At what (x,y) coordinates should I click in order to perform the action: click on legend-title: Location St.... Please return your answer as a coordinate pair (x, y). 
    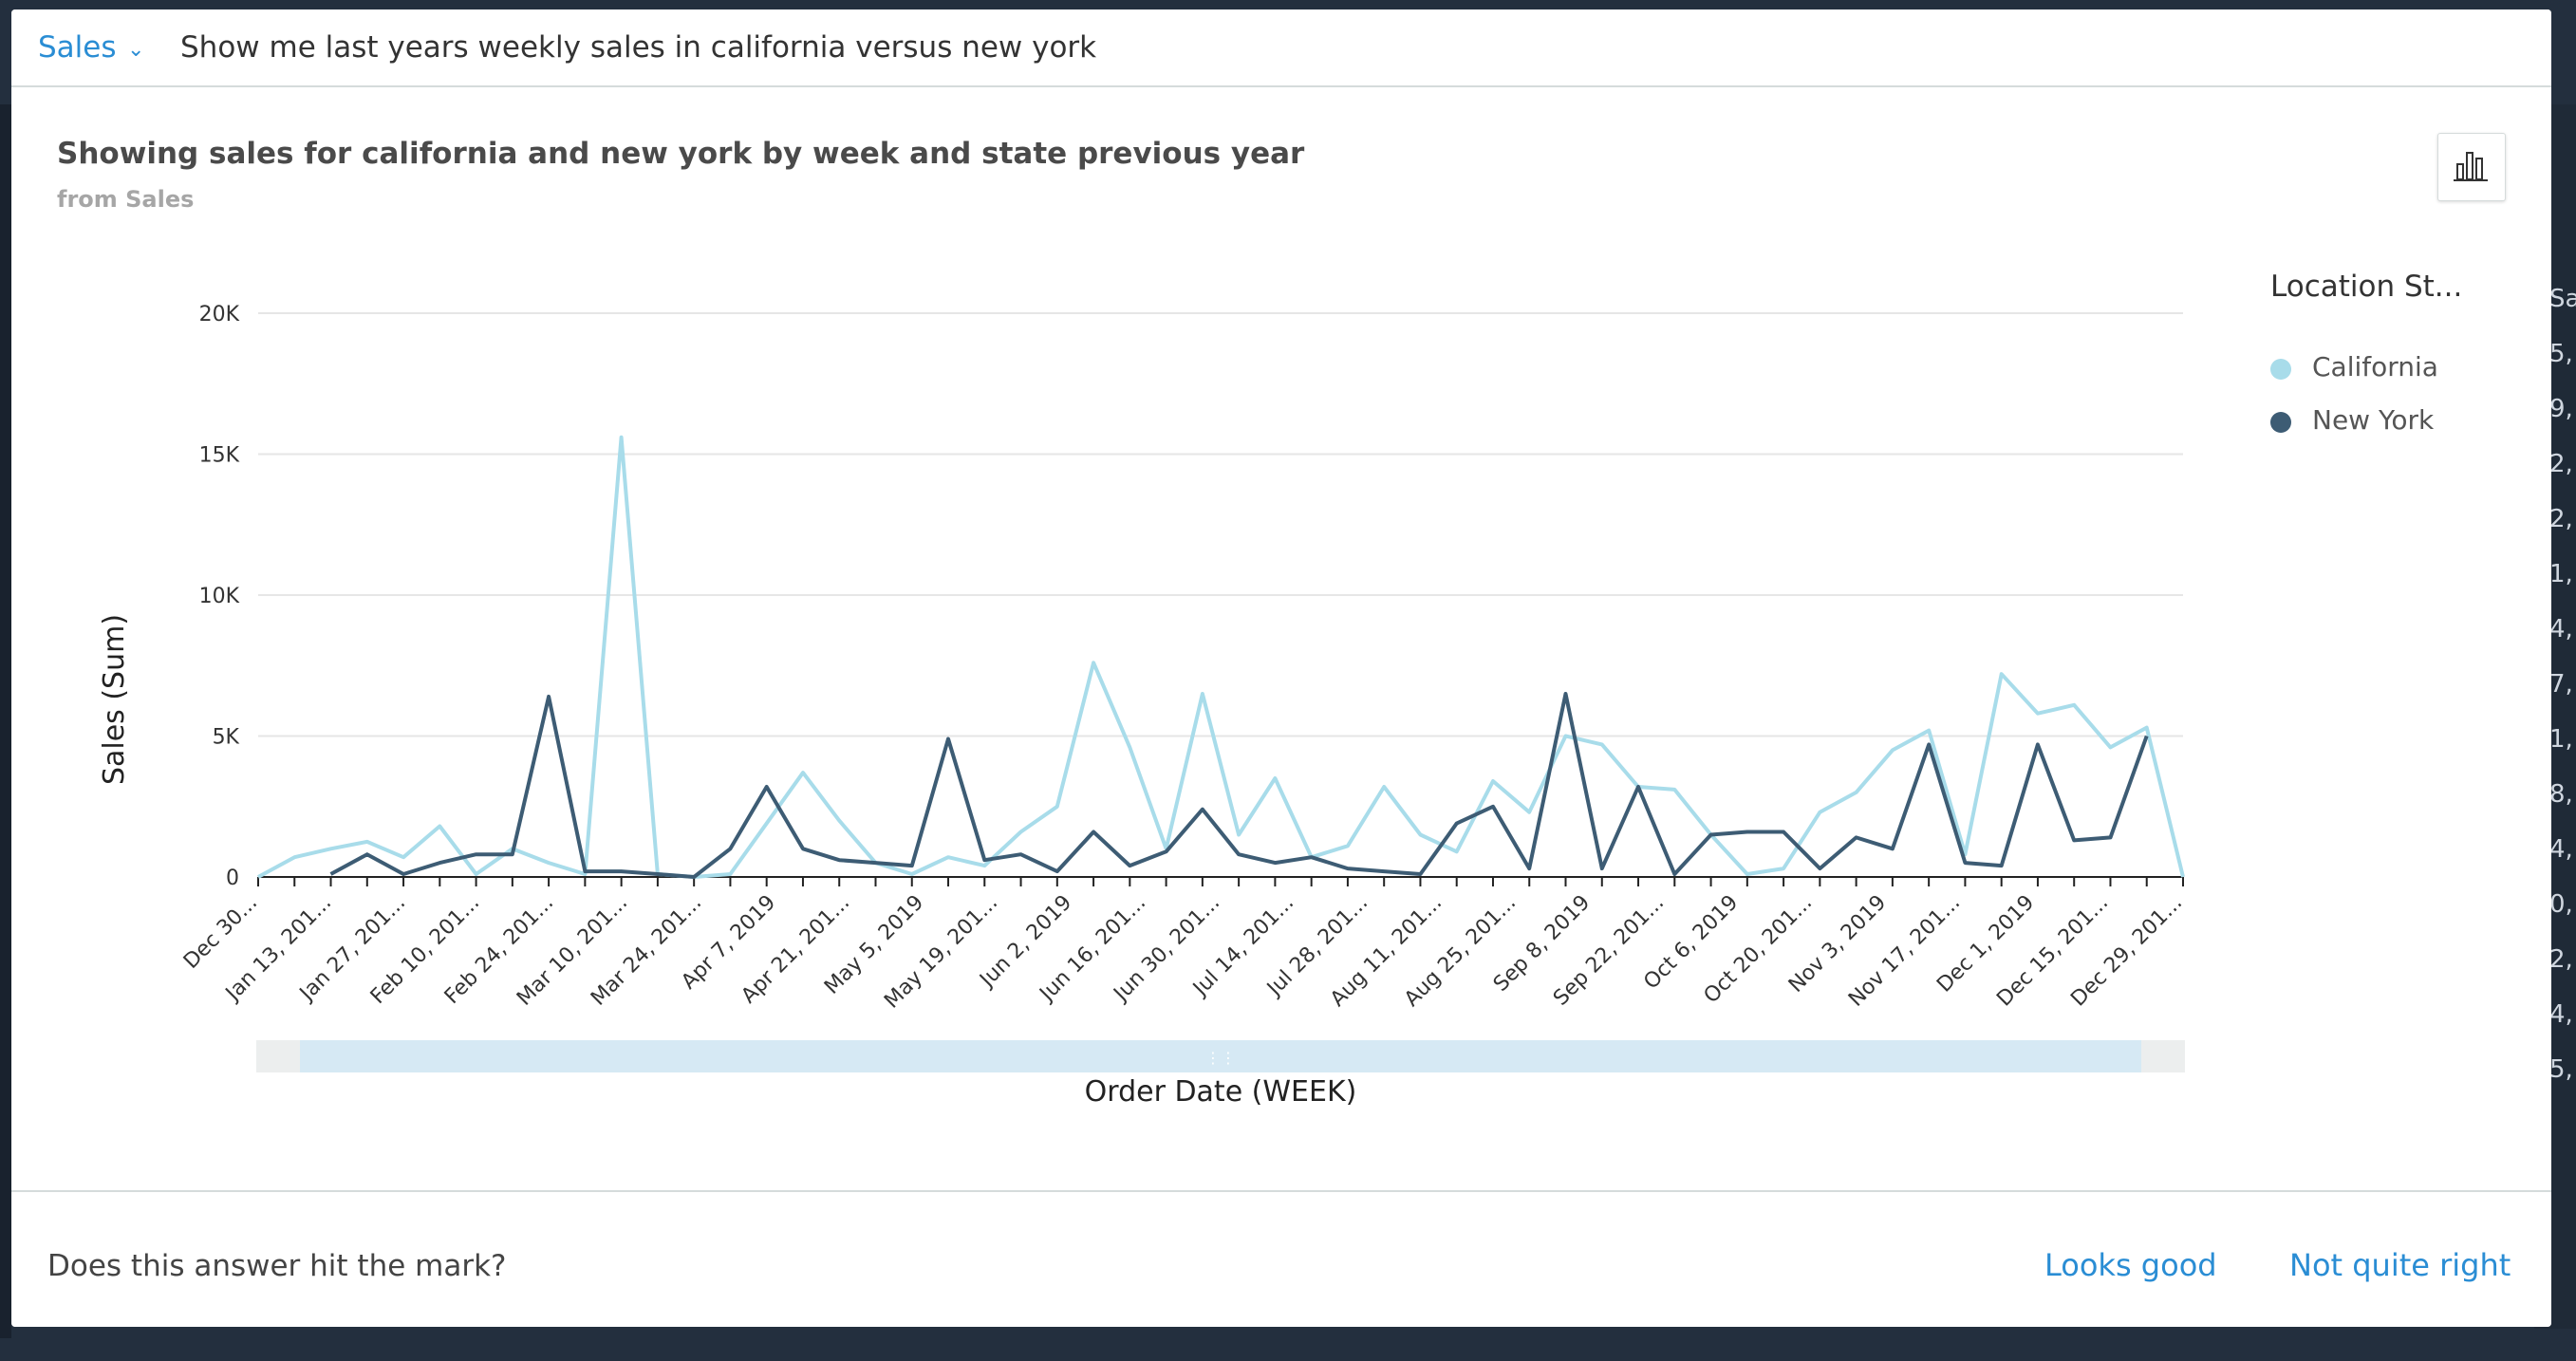
    Looking at the image, I should click on (2366, 287).